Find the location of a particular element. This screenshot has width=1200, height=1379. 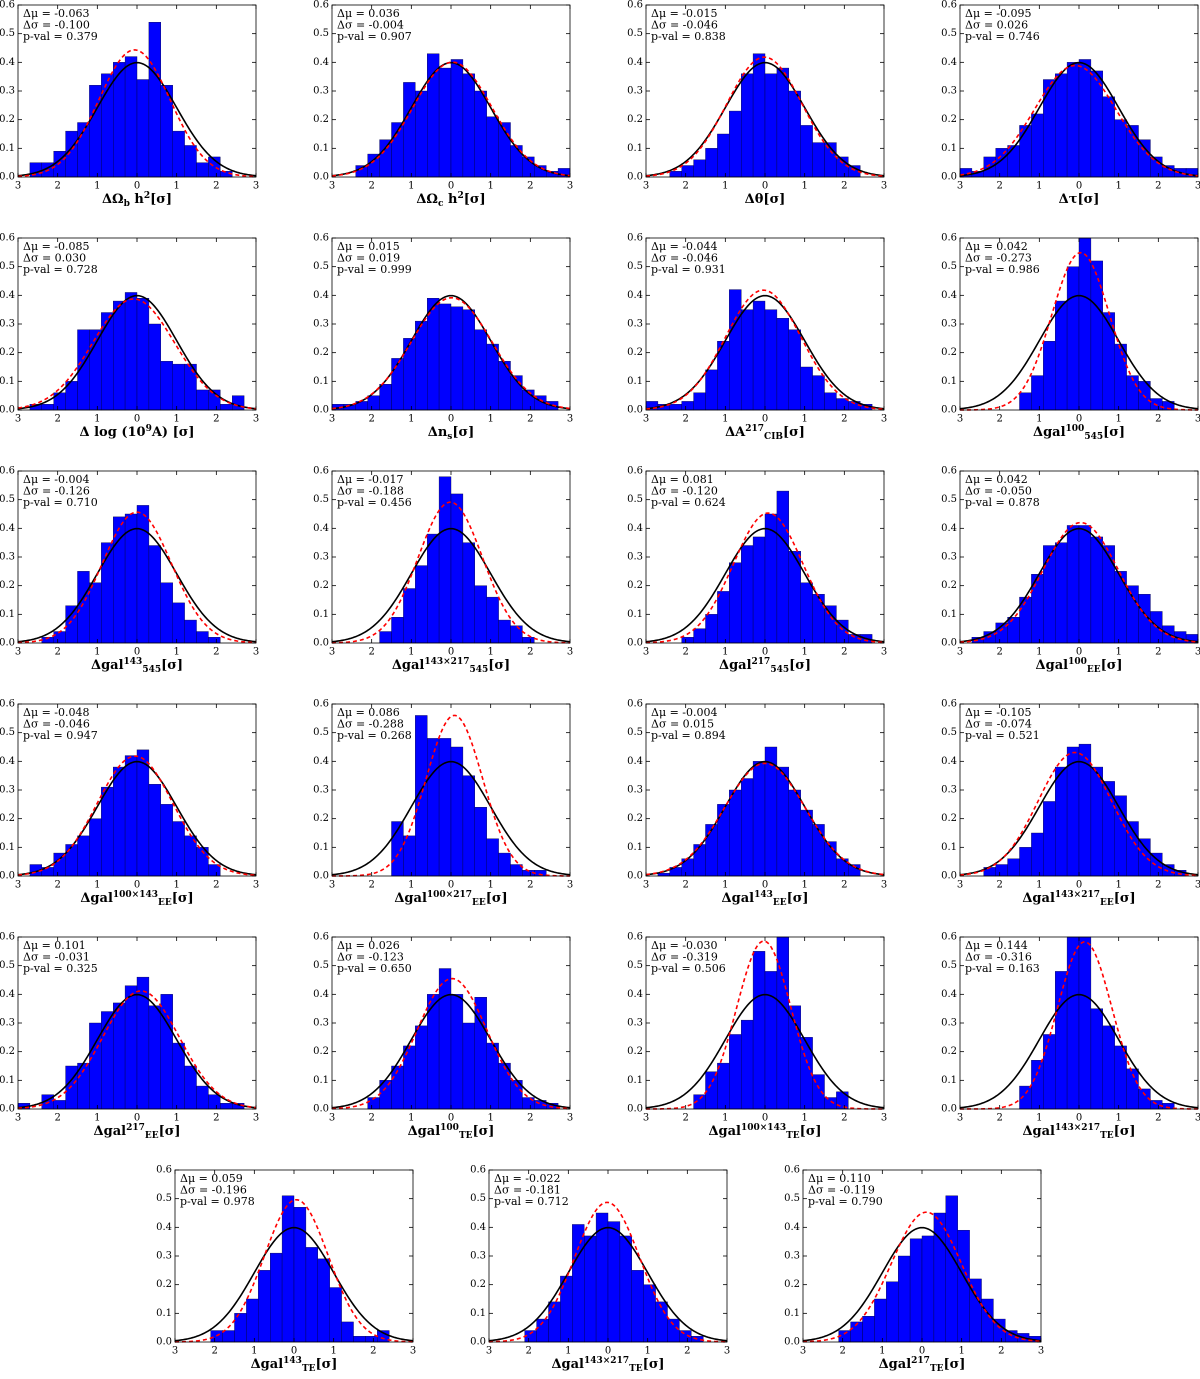

y-tick-label: 0.0 is located at coordinates (478, 1342).